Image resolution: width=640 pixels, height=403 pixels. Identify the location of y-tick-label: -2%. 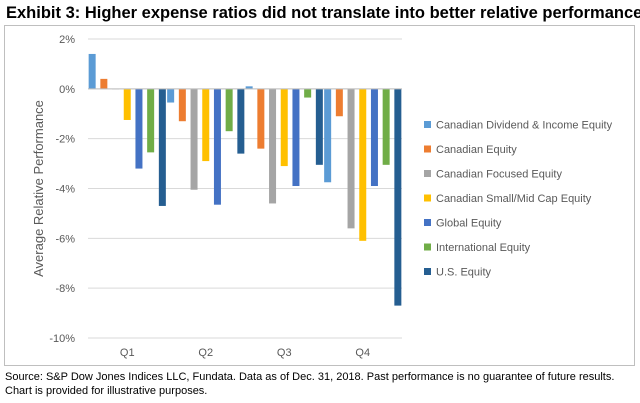
(65, 140).